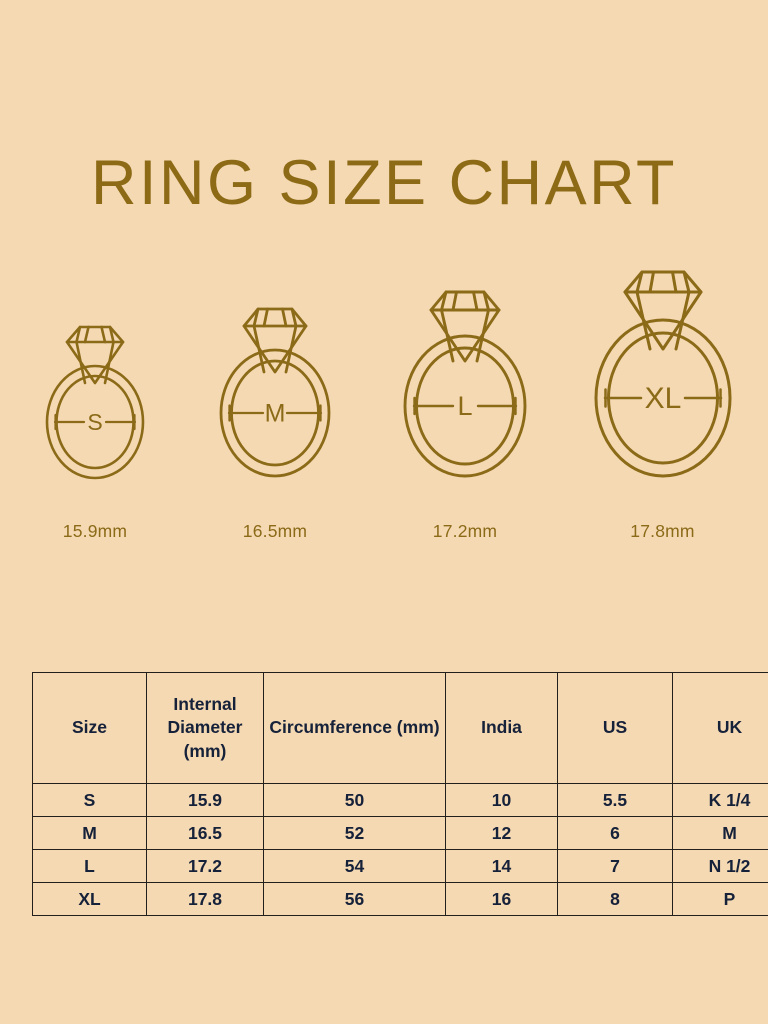 The height and width of the screenshot is (1024, 768). What do you see at coordinates (354, 800) in the screenshot?
I see `cell-circumference: 50` at bounding box center [354, 800].